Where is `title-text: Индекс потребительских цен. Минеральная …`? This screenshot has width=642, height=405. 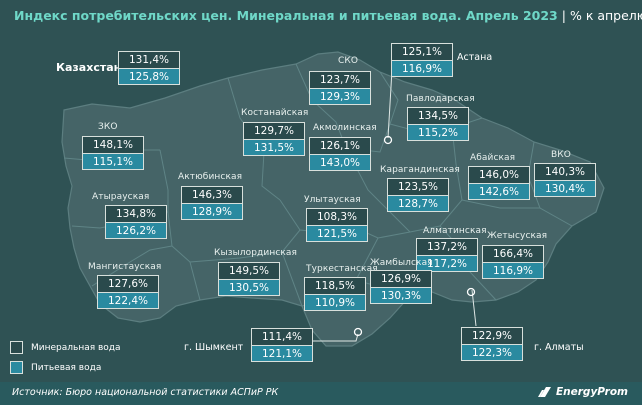
title-text: Индекс потребительских цен. Минеральная … is located at coordinates (286, 15).